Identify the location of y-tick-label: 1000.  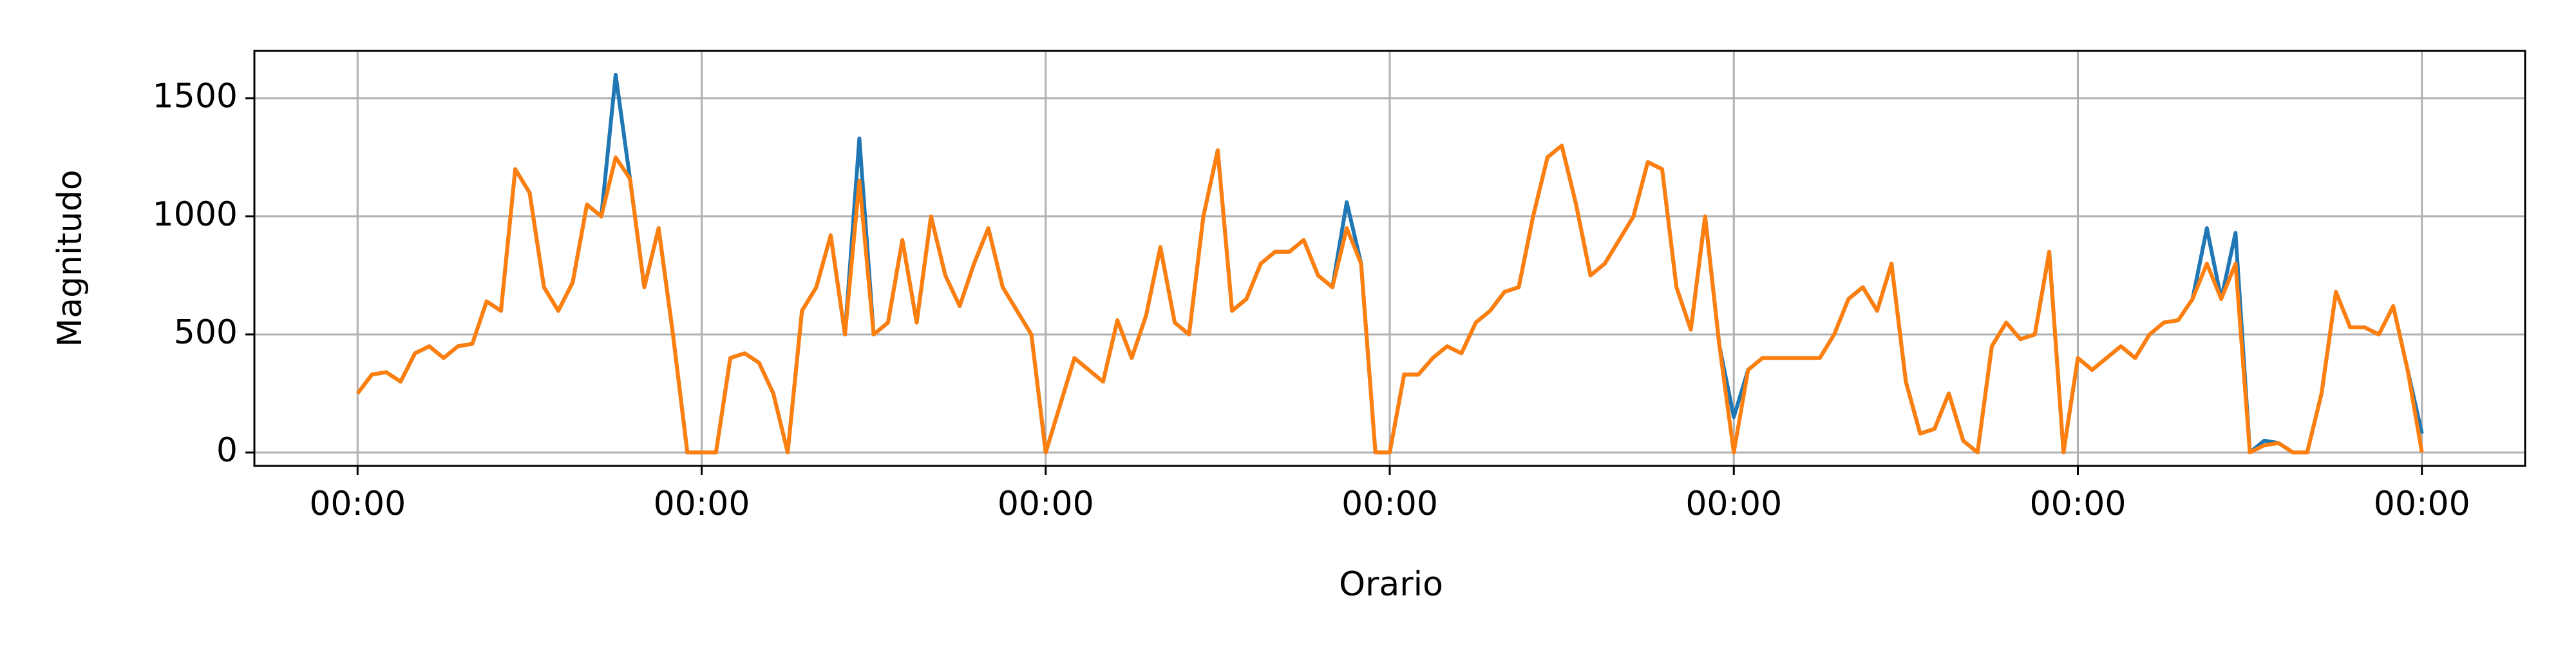
(195, 214).